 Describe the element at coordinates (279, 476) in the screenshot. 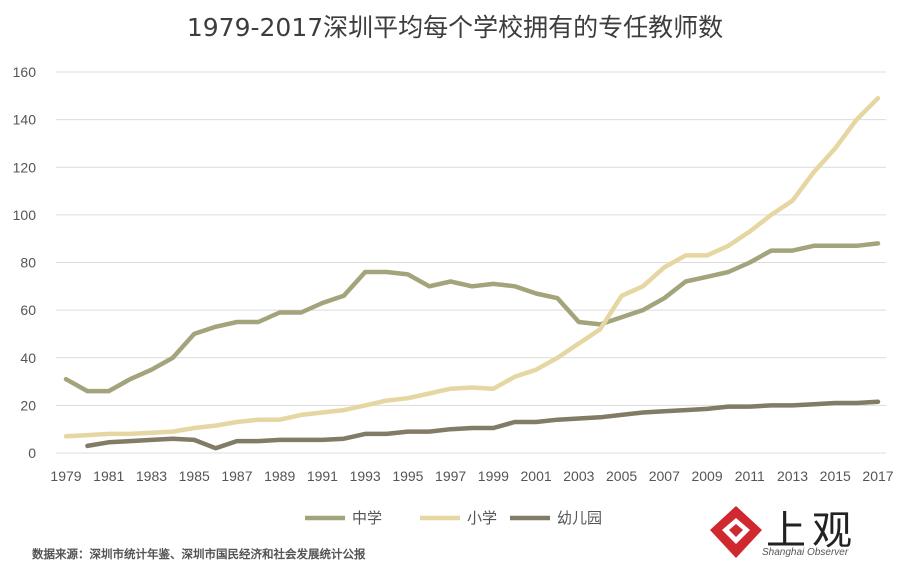

I see `x-tick-label: 1989` at that location.